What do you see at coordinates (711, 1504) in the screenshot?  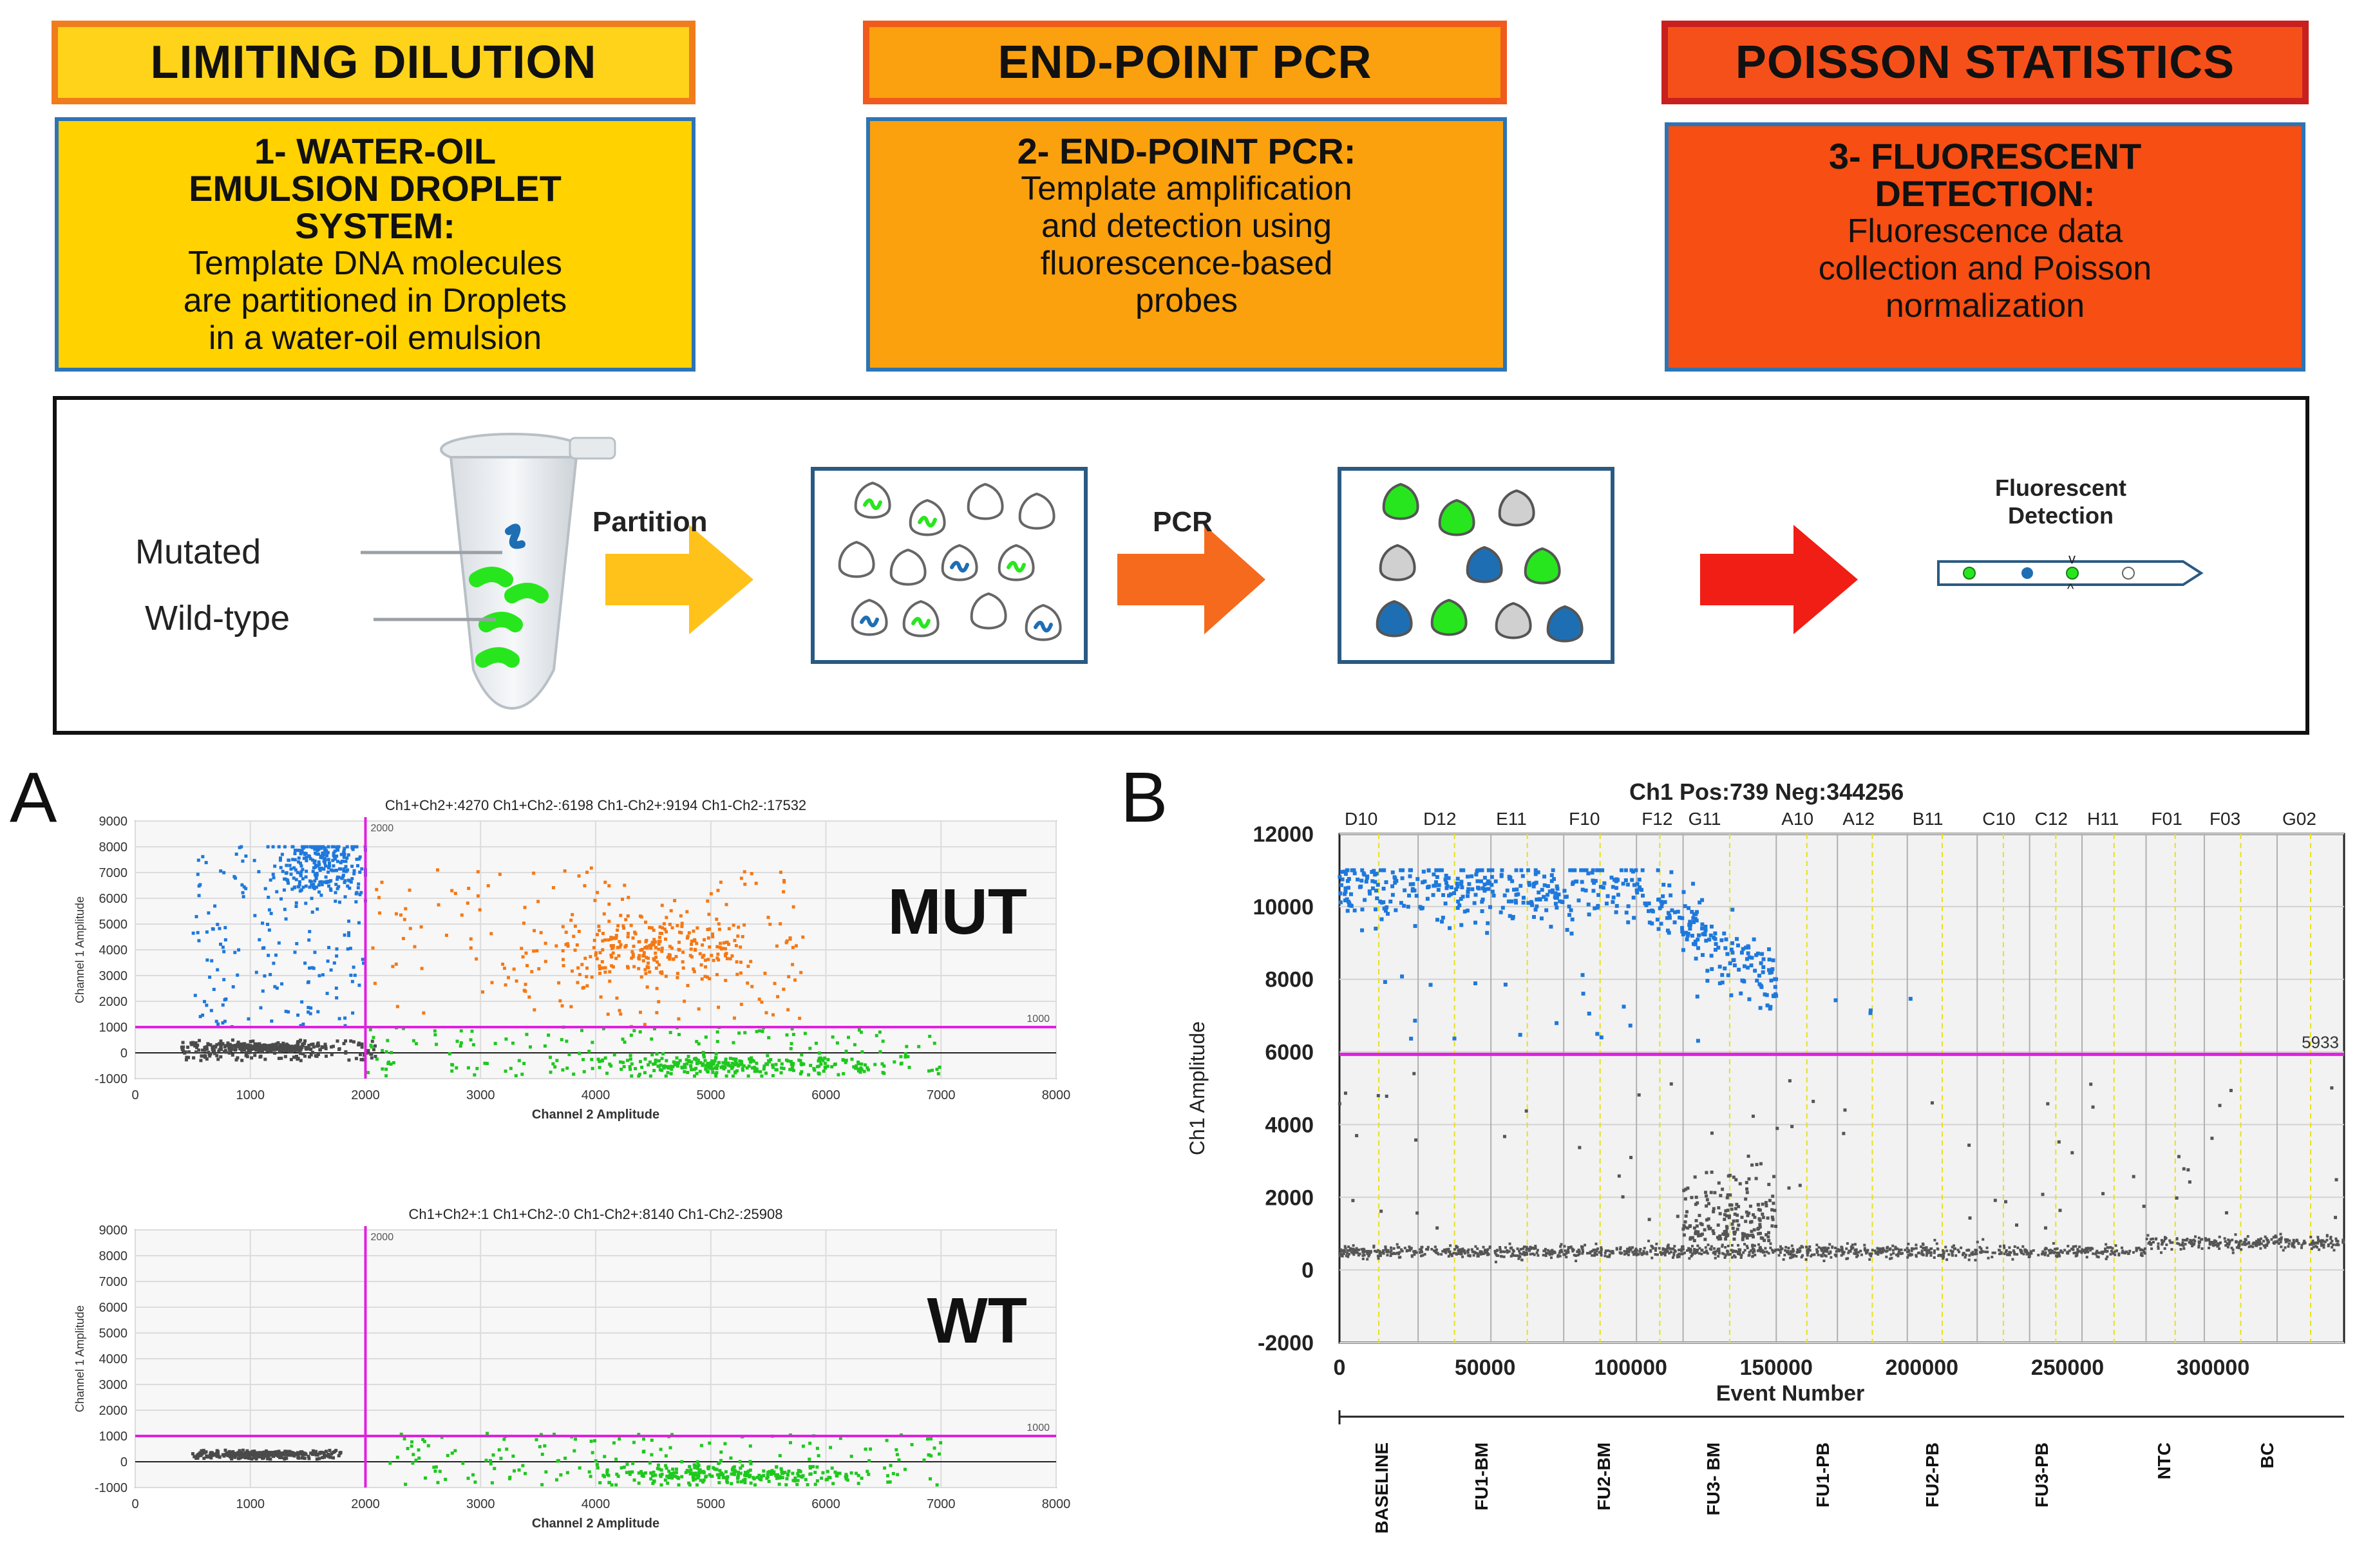 I see `x-tick-label: 5000` at bounding box center [711, 1504].